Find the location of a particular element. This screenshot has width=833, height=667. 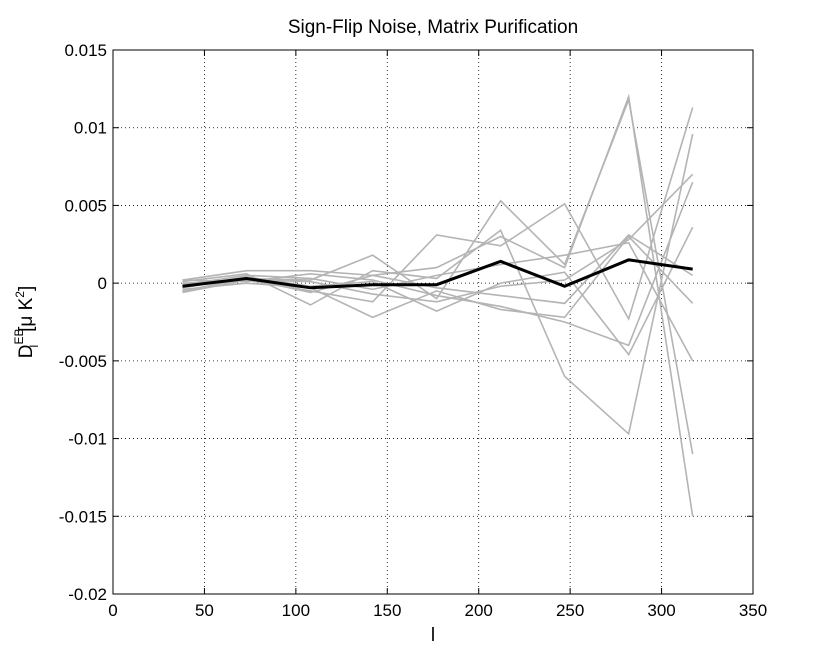

x-tick-label: 100 is located at coordinates (296, 610).